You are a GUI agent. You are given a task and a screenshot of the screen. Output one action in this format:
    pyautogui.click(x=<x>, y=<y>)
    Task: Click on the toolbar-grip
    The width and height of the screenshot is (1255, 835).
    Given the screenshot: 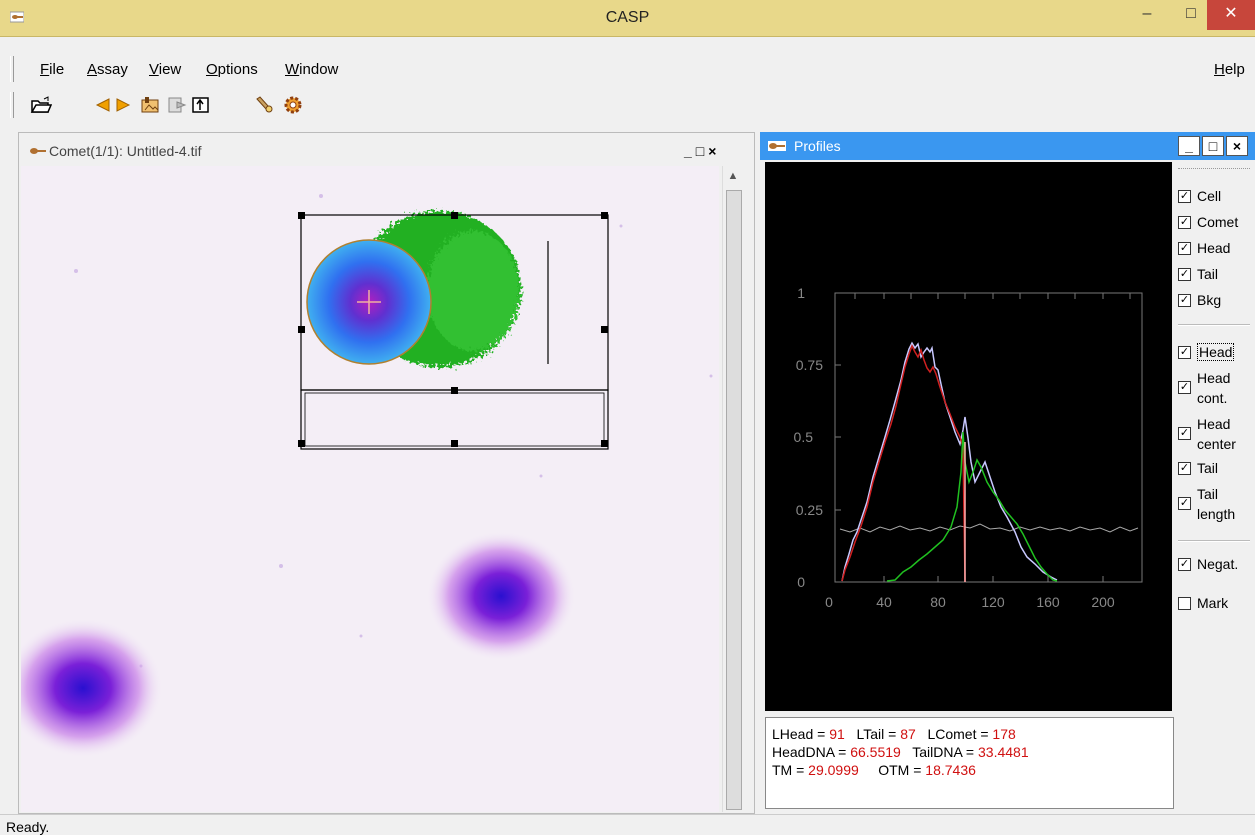 What is the action you would take?
    pyautogui.click(x=12, y=105)
    